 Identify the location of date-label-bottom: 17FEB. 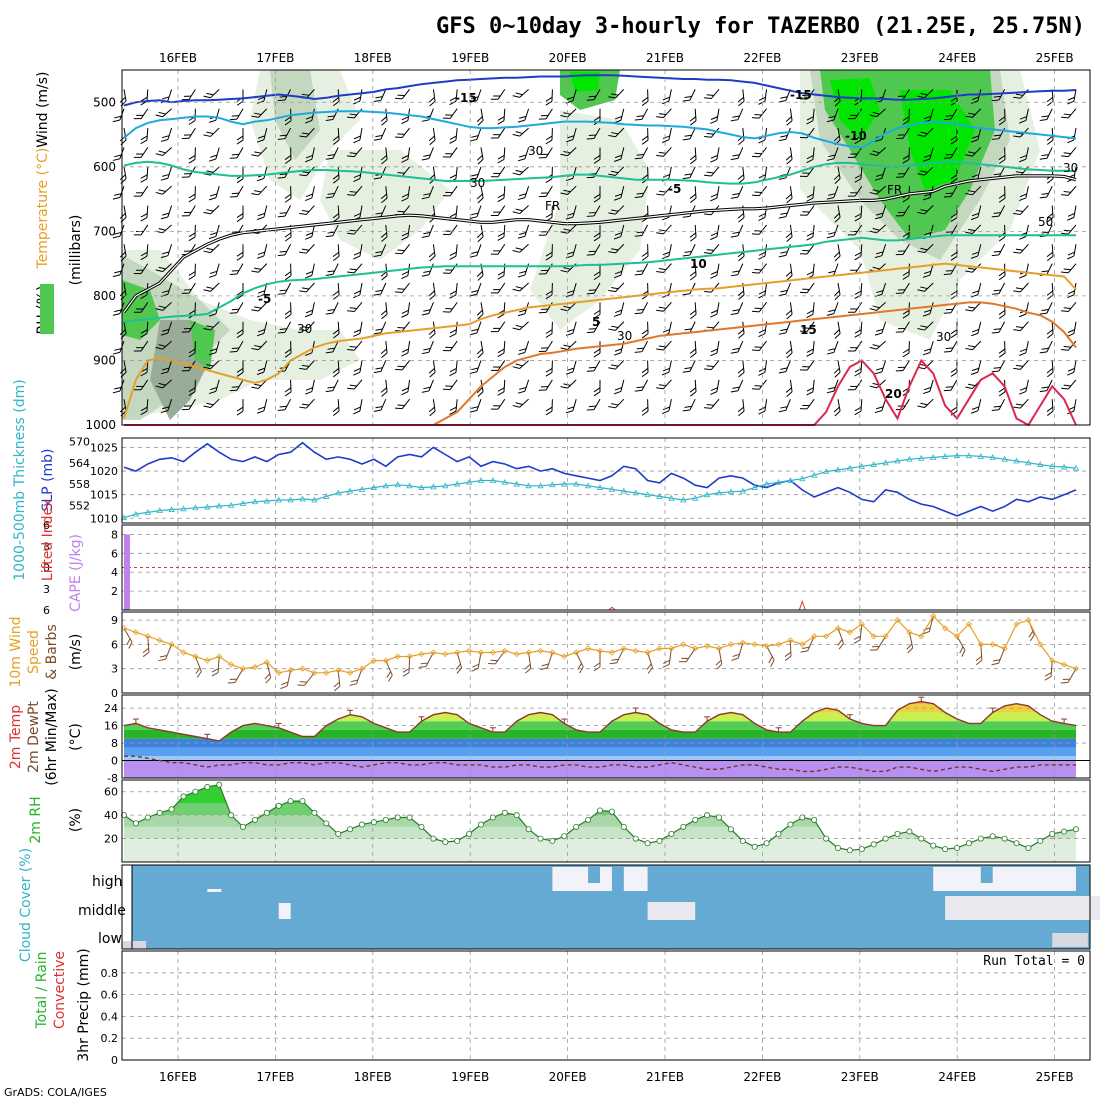
(275, 1077).